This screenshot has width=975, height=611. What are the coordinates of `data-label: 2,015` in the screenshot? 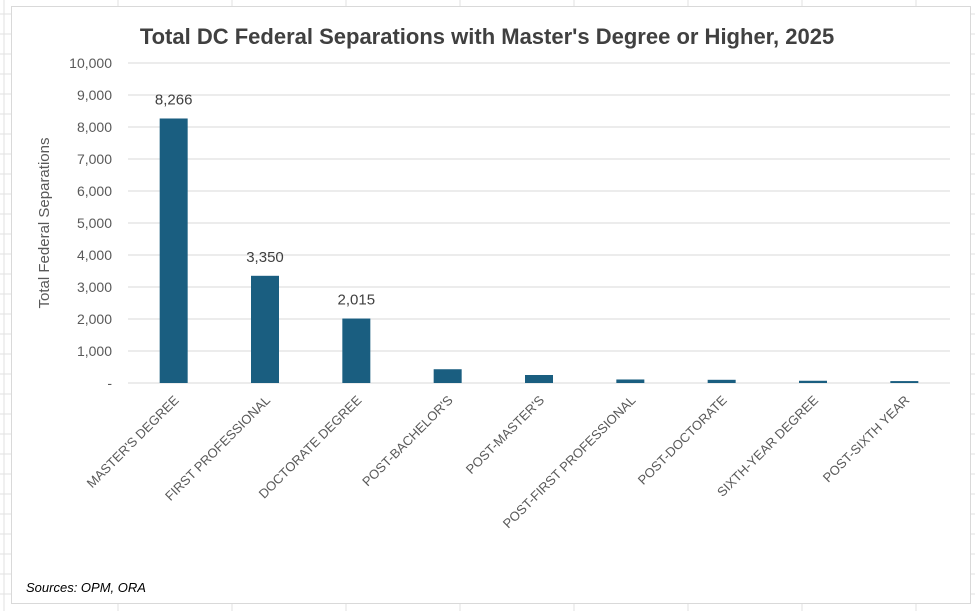 It's located at (357, 300).